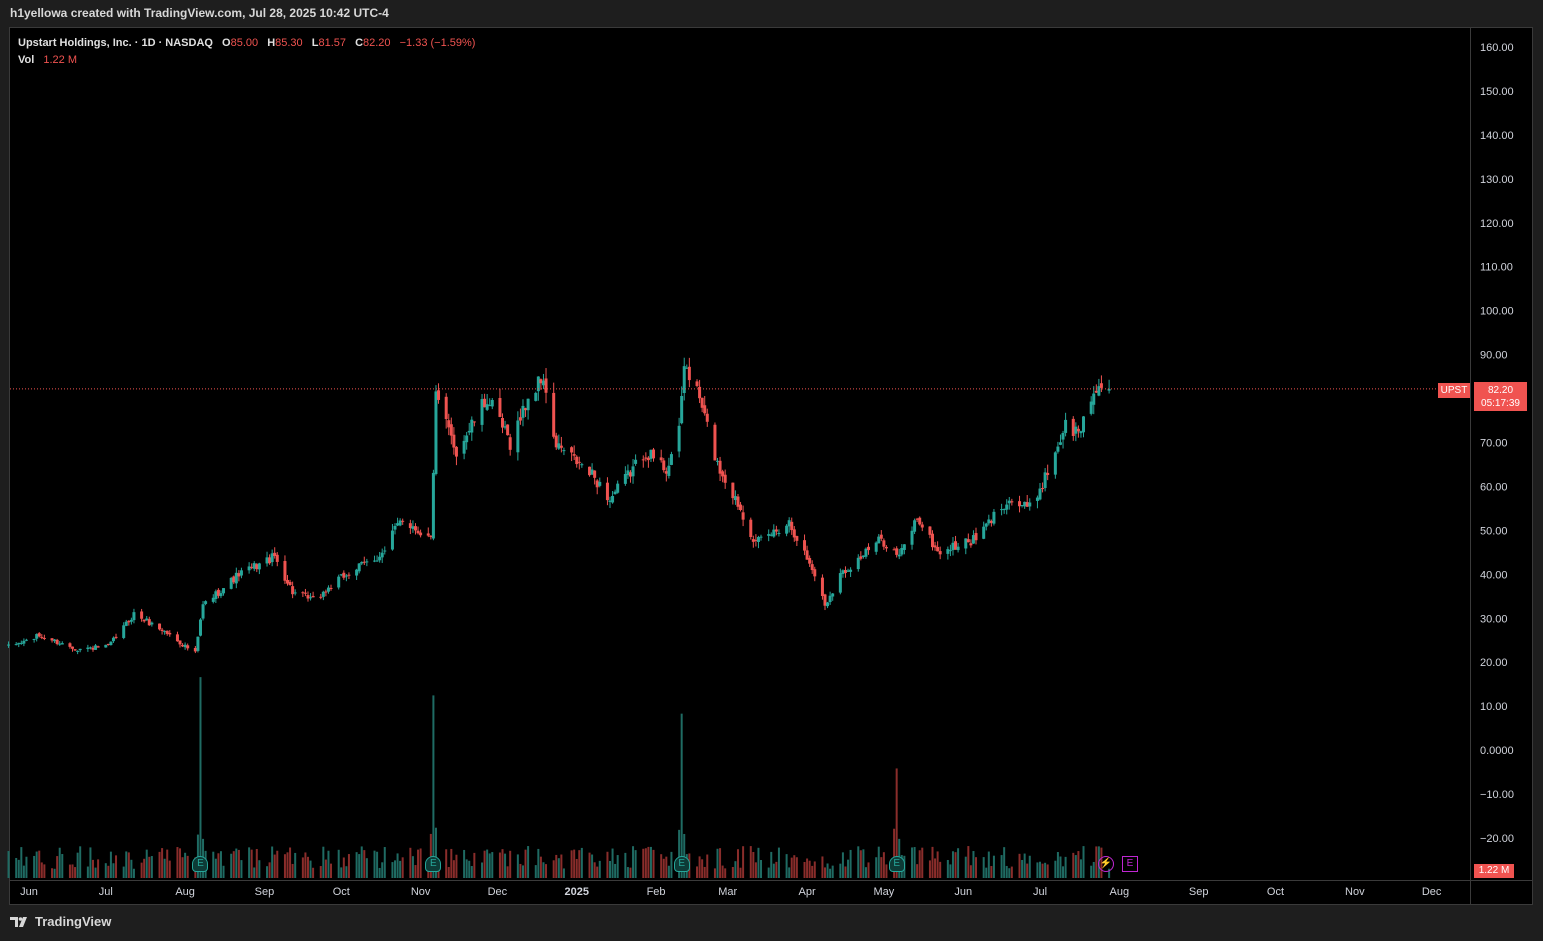  Describe the element at coordinates (421, 892) in the screenshot. I see `time-tick-label: Nov` at that location.